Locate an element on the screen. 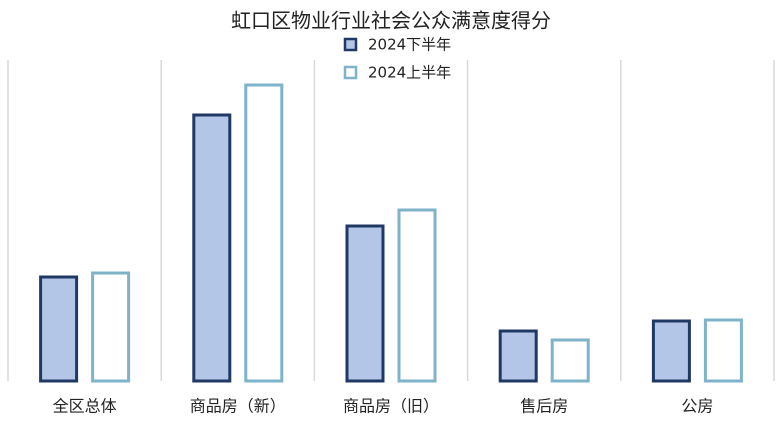  x-tick-label: 全区总体 is located at coordinates (85, 406).